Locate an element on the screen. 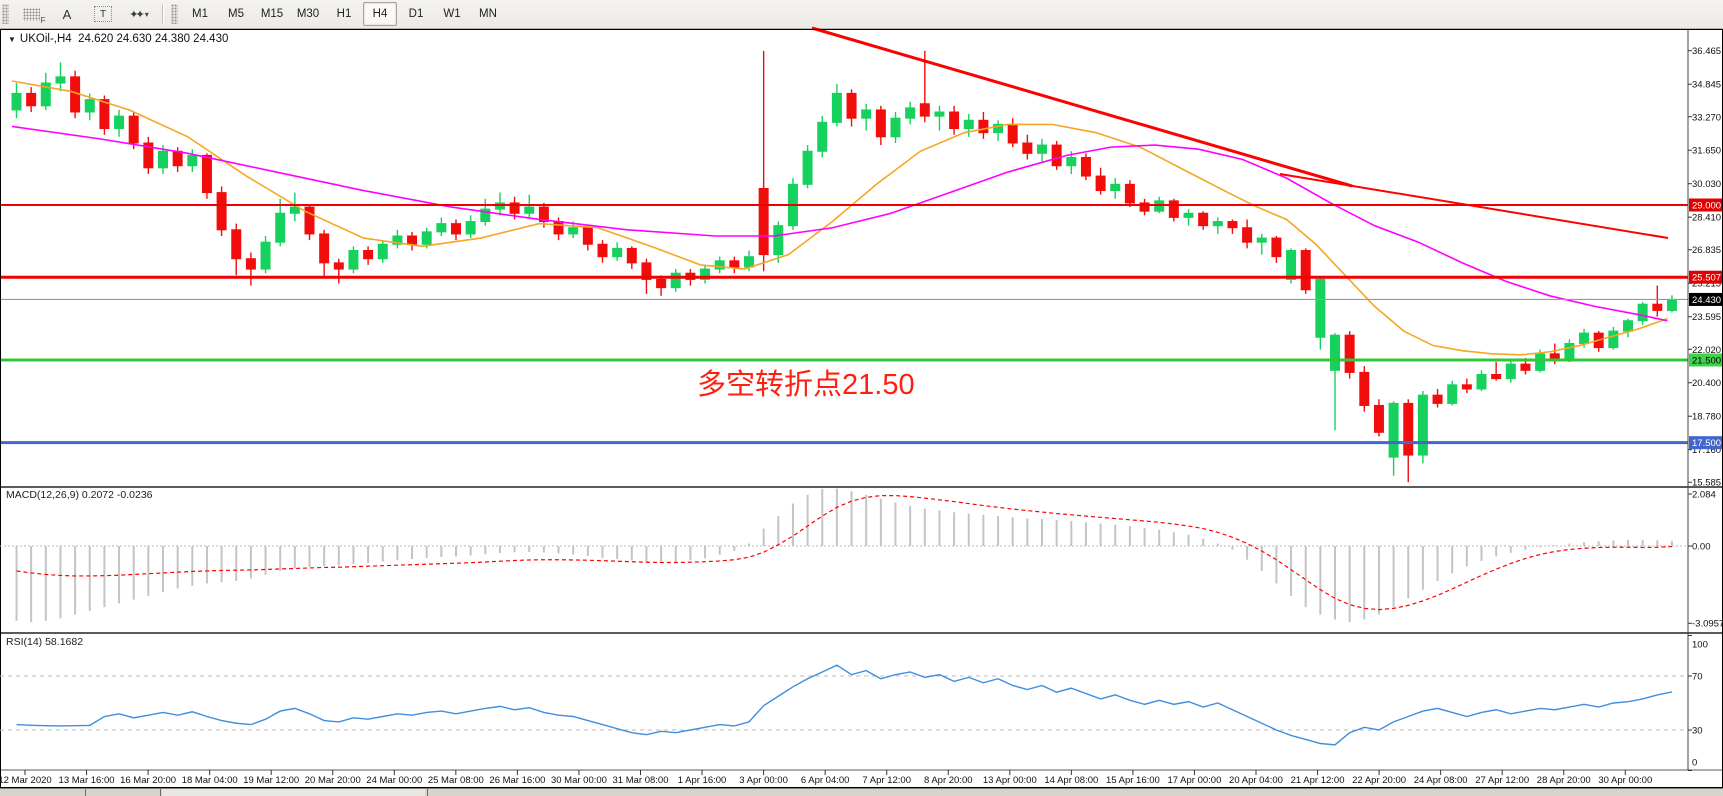 The height and width of the screenshot is (796, 1723). tf-button-h4: H4 is located at coordinates (380, 14).